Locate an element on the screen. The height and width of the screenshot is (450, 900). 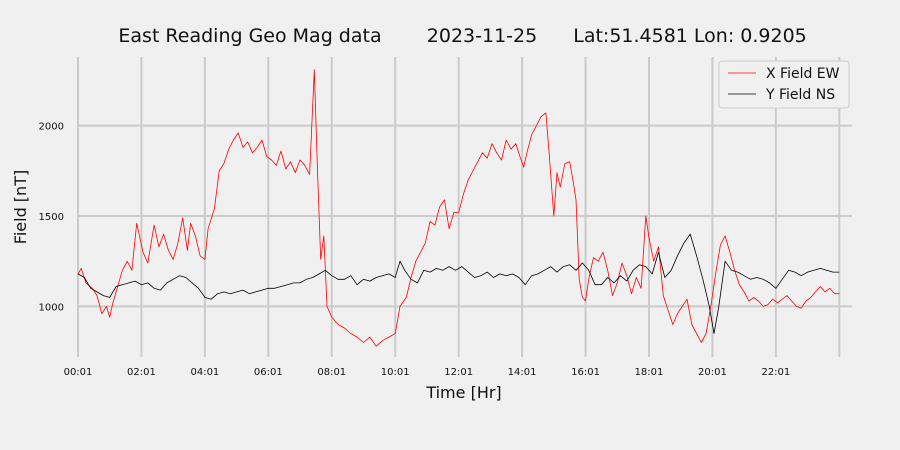
x-tick-label: 10:01 is located at coordinates (395, 372).